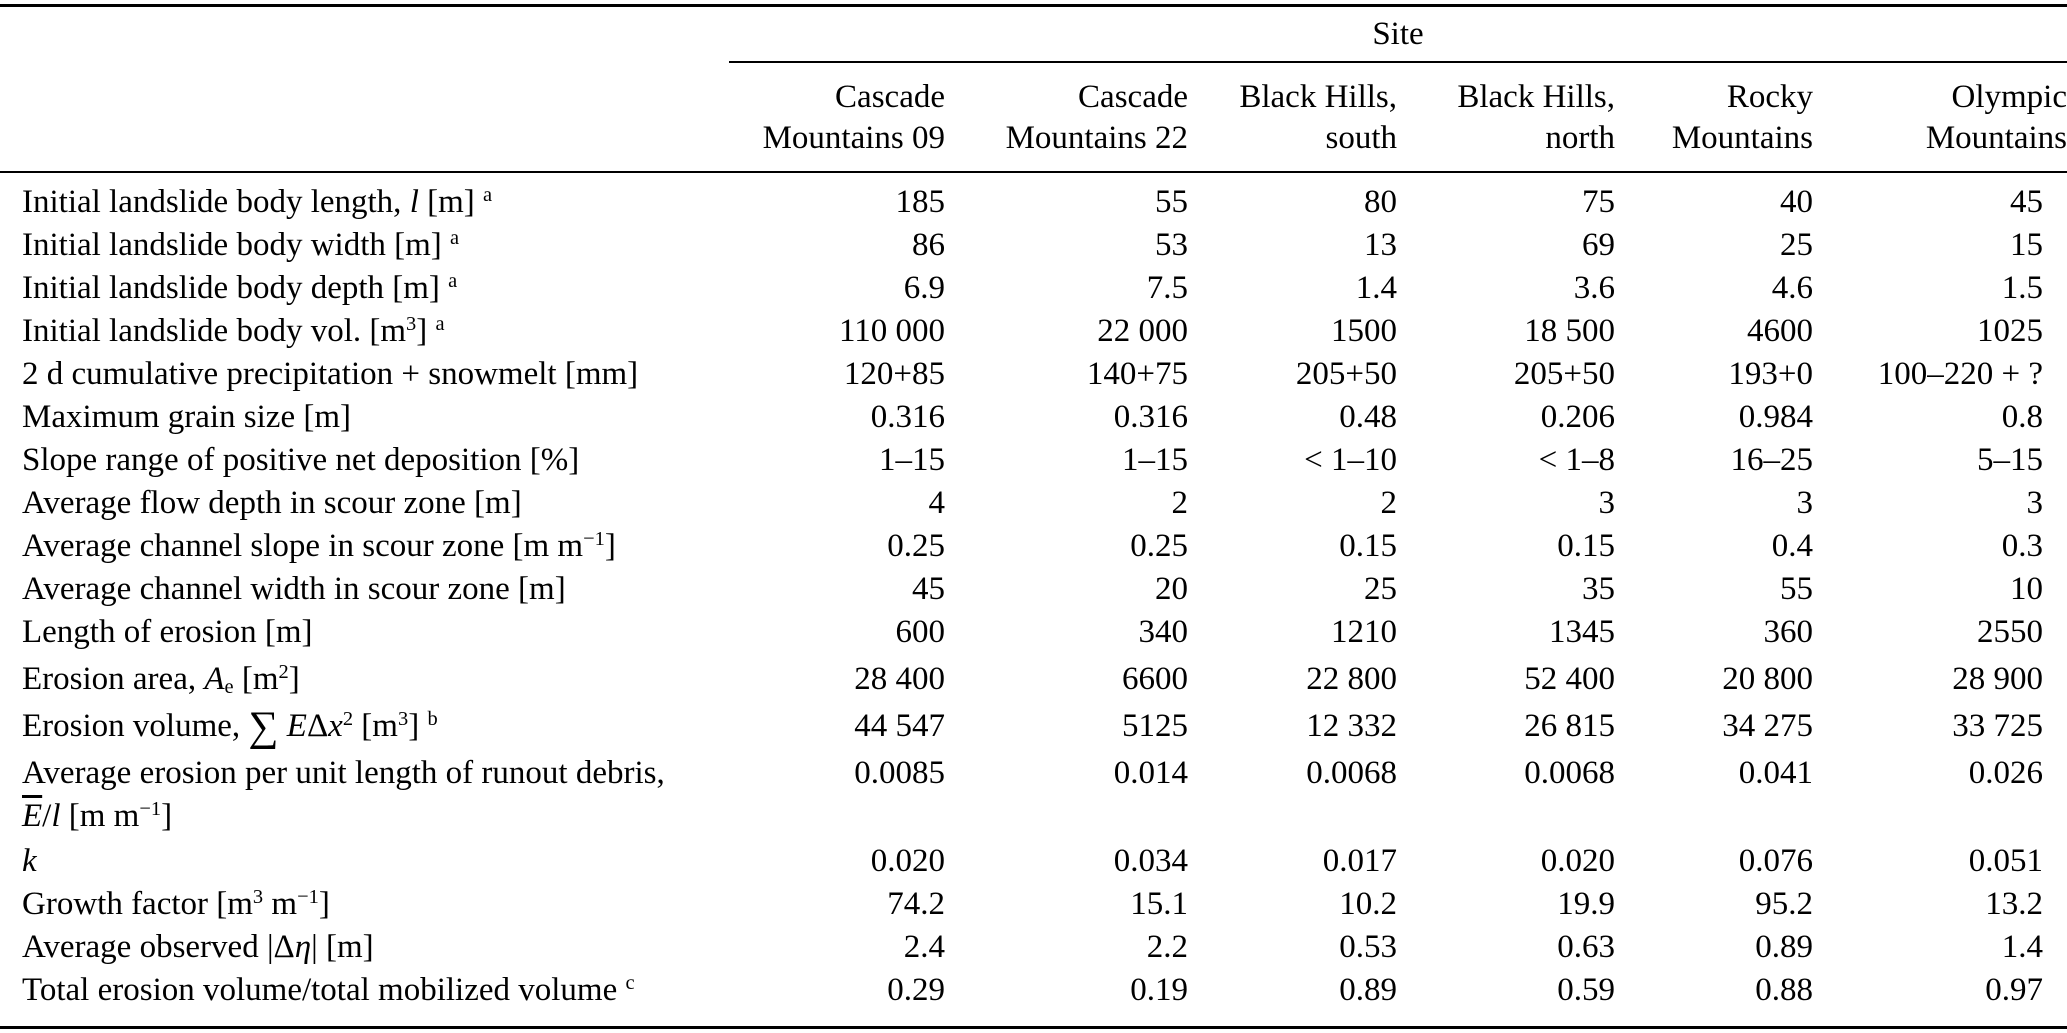  What do you see at coordinates (1742, 117) in the screenshot?
I see `column-header: Rocky Mountains` at bounding box center [1742, 117].